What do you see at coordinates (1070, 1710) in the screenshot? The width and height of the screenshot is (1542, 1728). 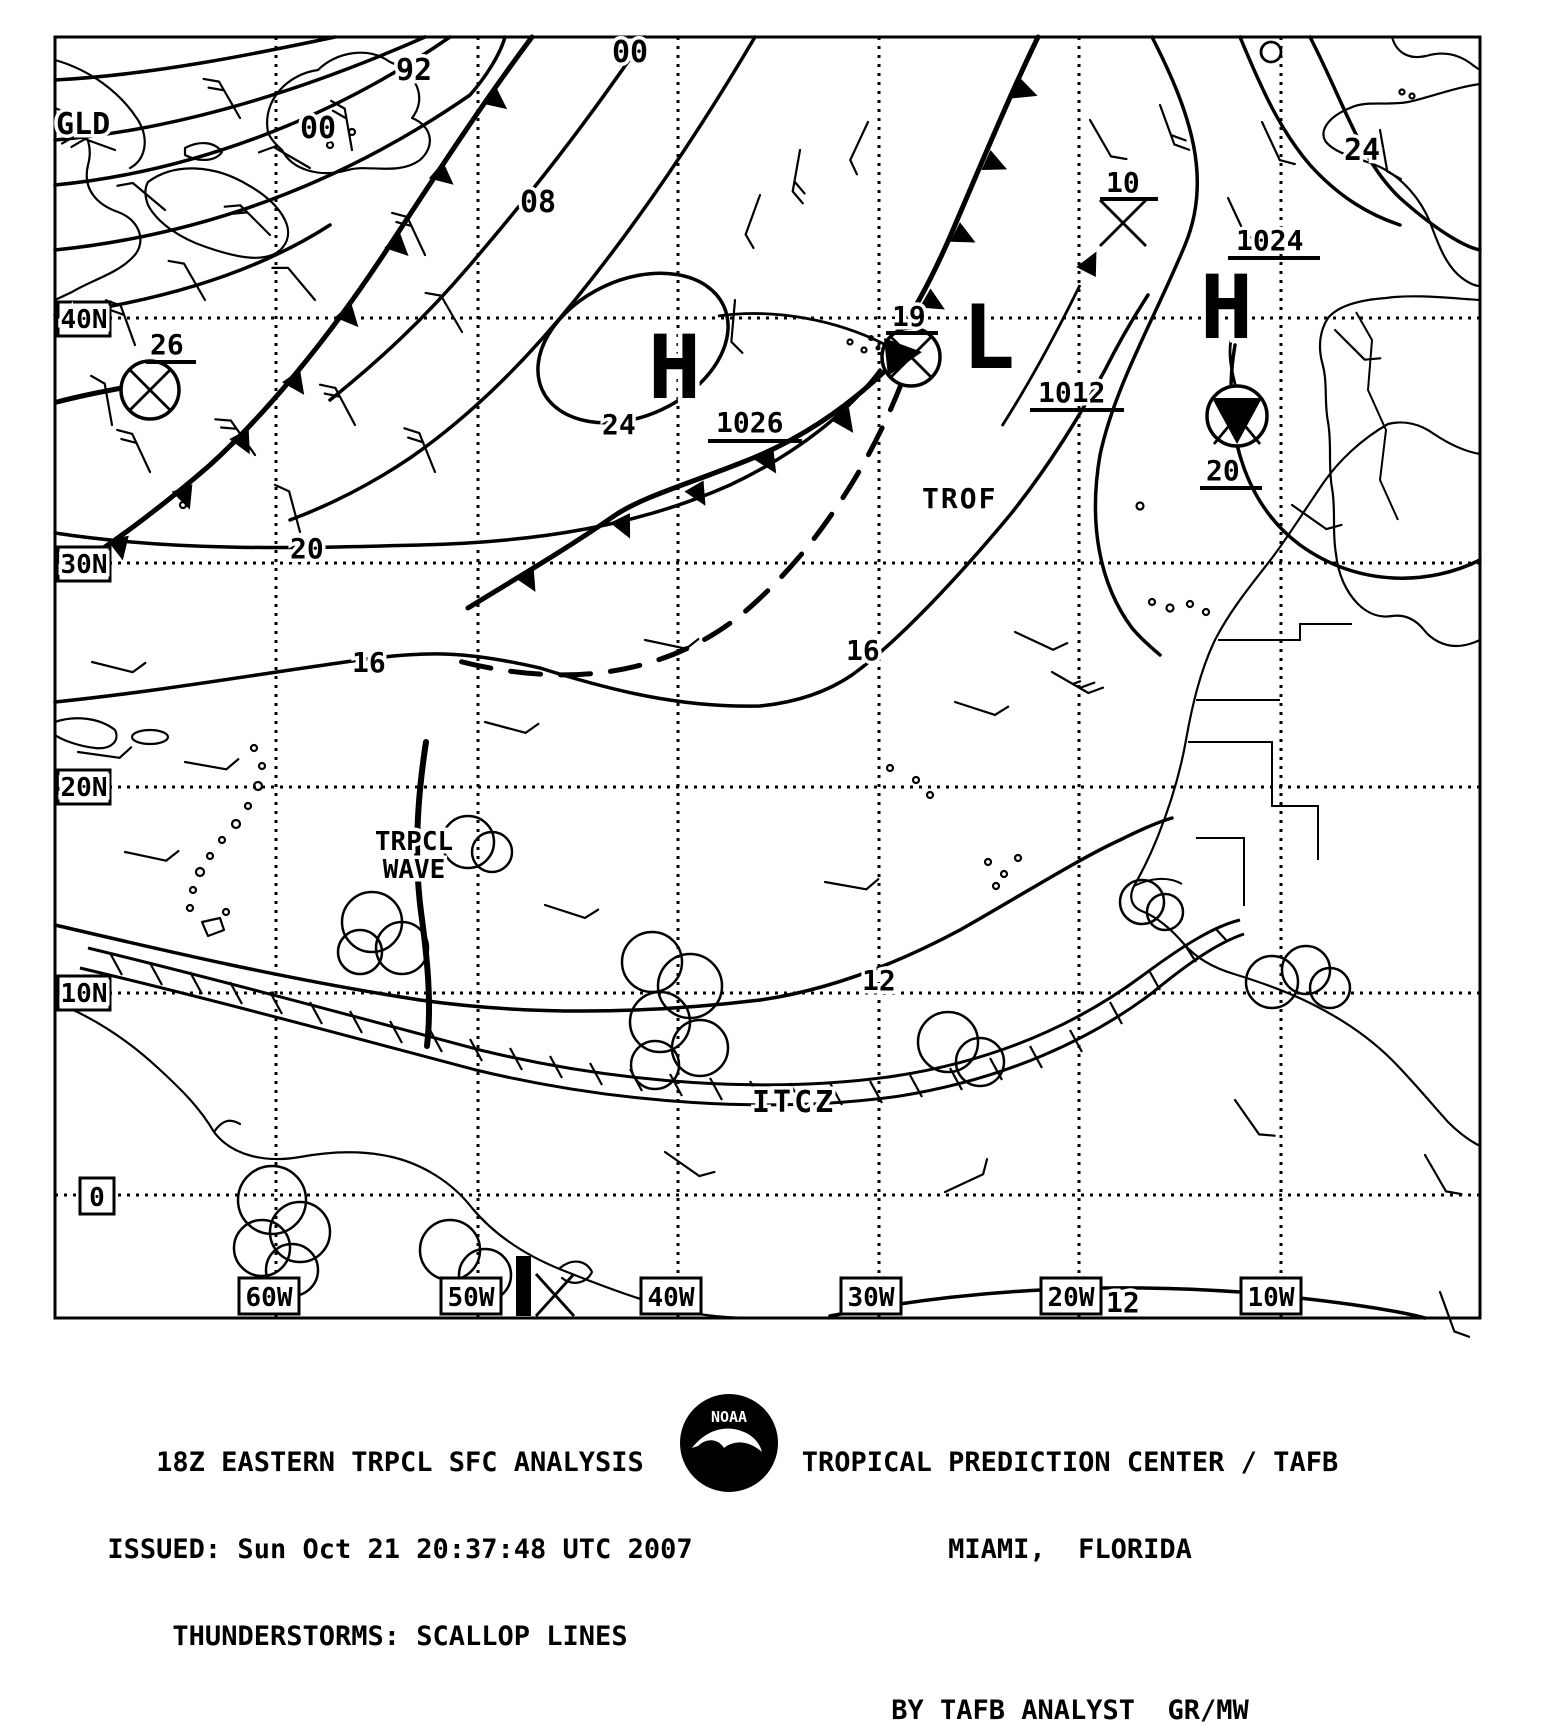 I see `analyst-line: BY TAFB ANALYST GR/MW` at bounding box center [1070, 1710].